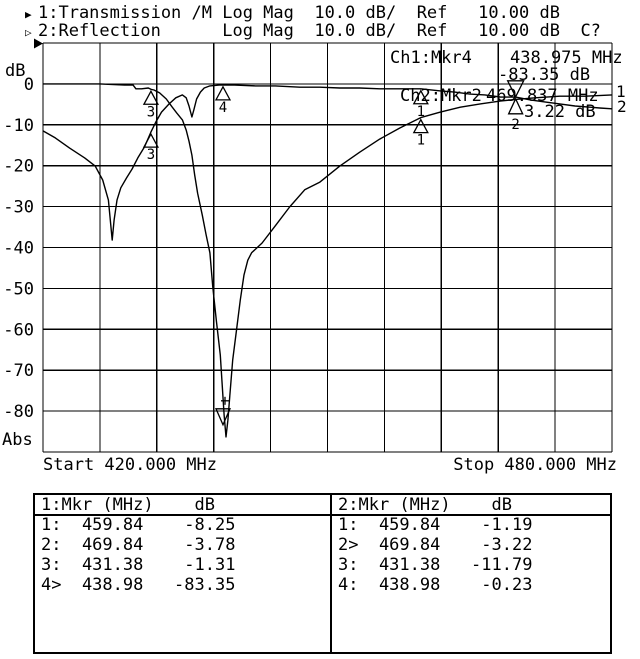 The width and height of the screenshot is (640, 659). What do you see at coordinates (542, 96) in the screenshot?
I see `ch2-marker-frequency: 469.837 MHz` at bounding box center [542, 96].